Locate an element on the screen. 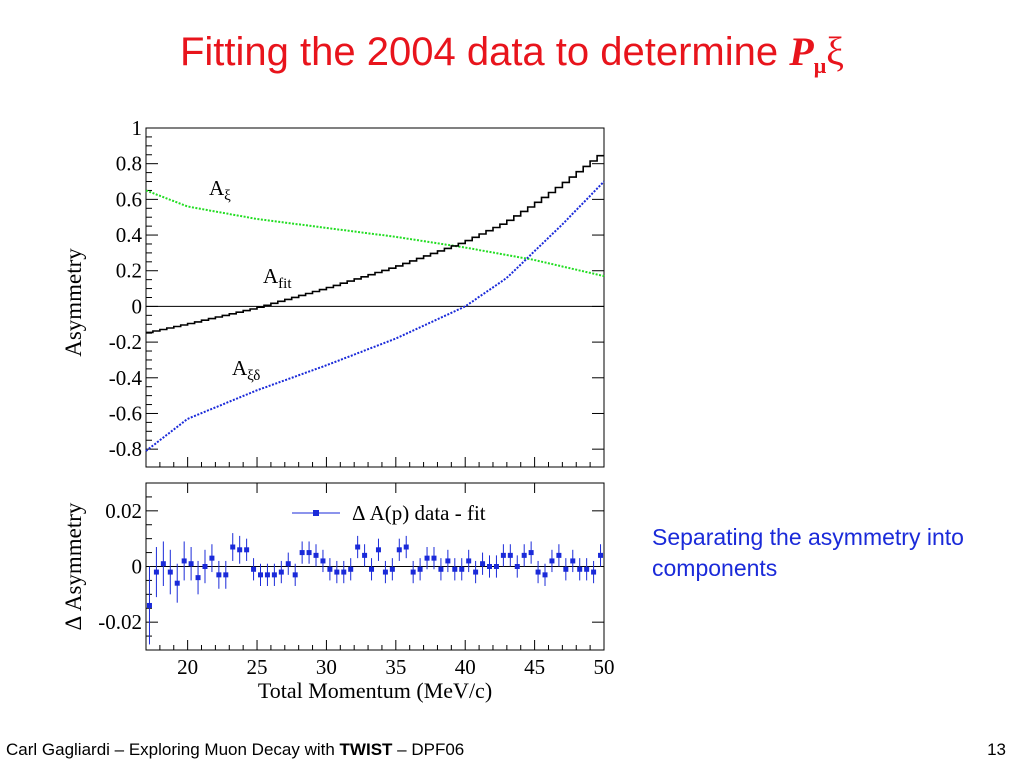 This screenshot has height=768, width=1024. page-number: 13 is located at coordinates (996, 749).